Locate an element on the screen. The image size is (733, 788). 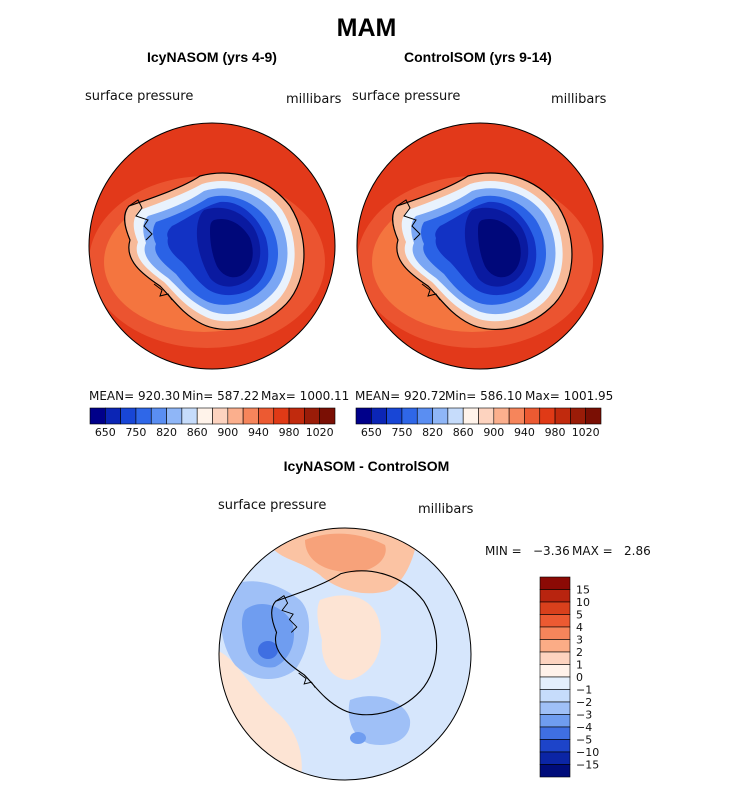
difference-map is located at coordinates (345, 654).